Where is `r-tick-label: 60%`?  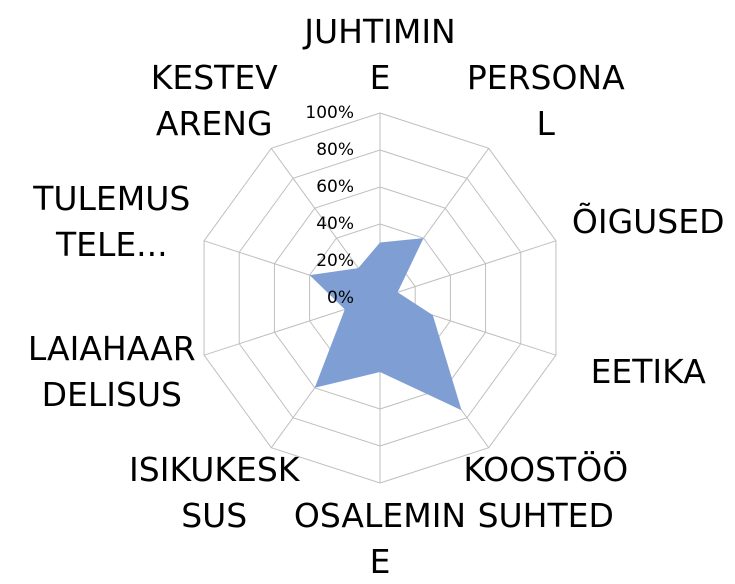
r-tick-label: 60% is located at coordinates (335, 187).